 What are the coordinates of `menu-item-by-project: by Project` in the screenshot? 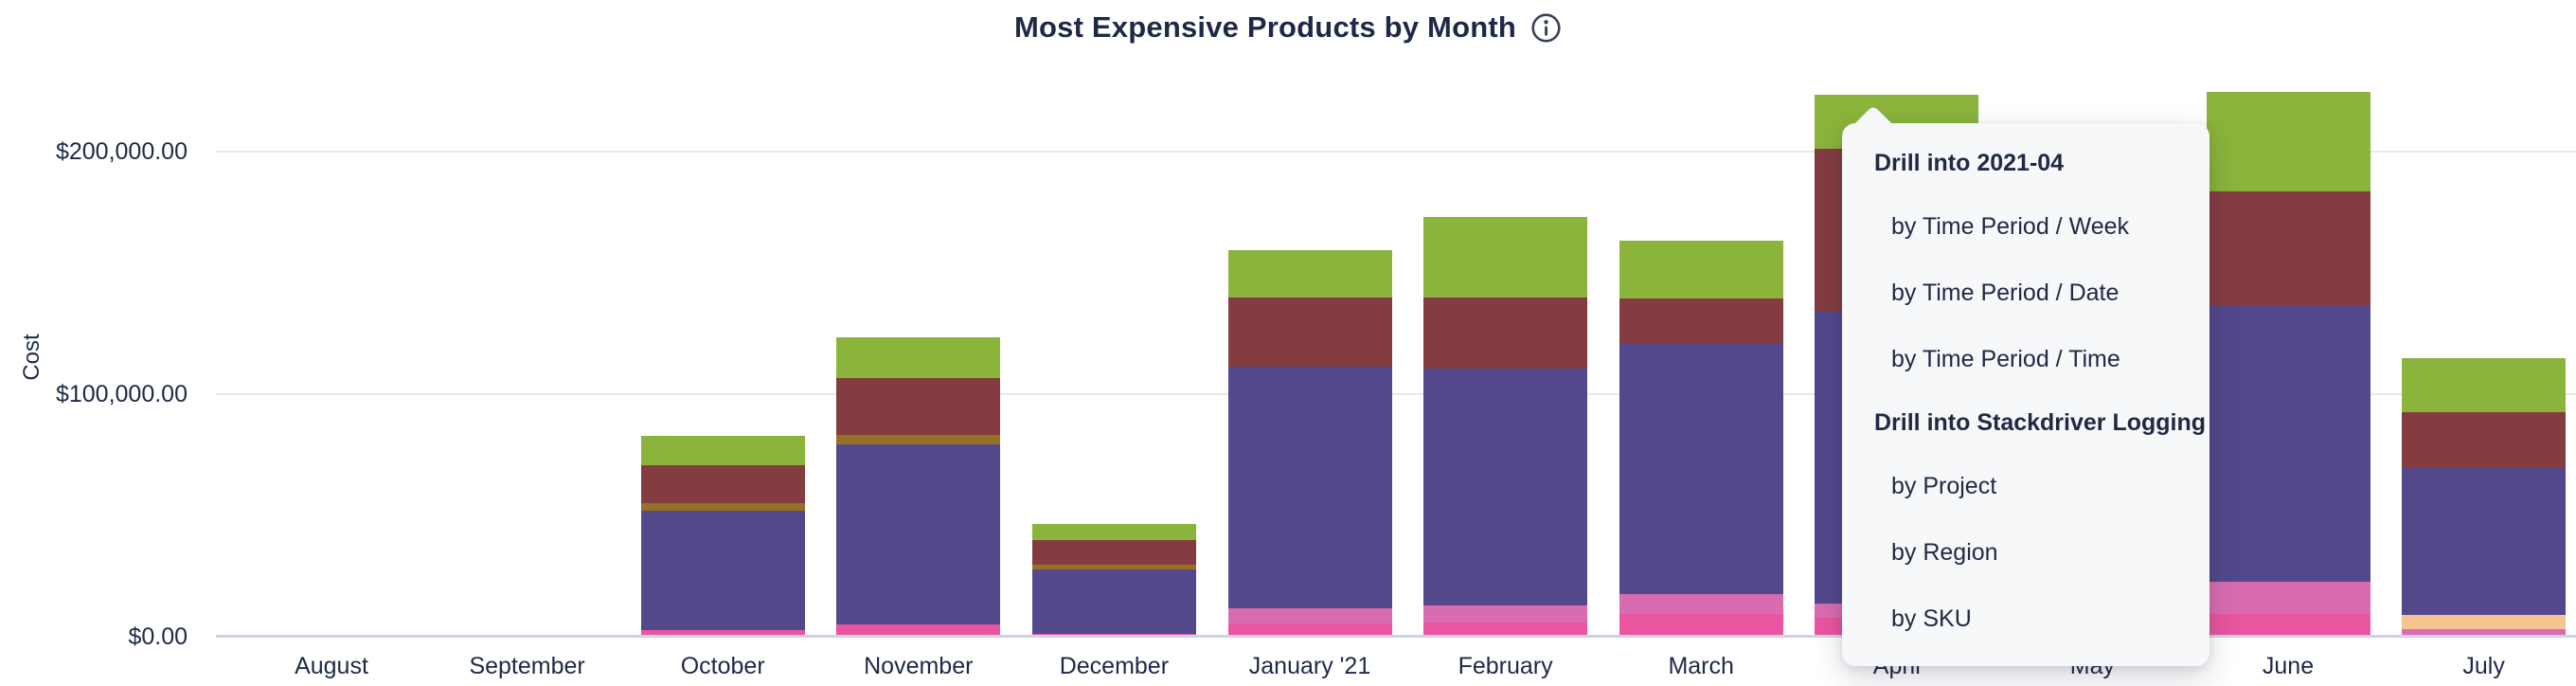 It's located at (1944, 486).